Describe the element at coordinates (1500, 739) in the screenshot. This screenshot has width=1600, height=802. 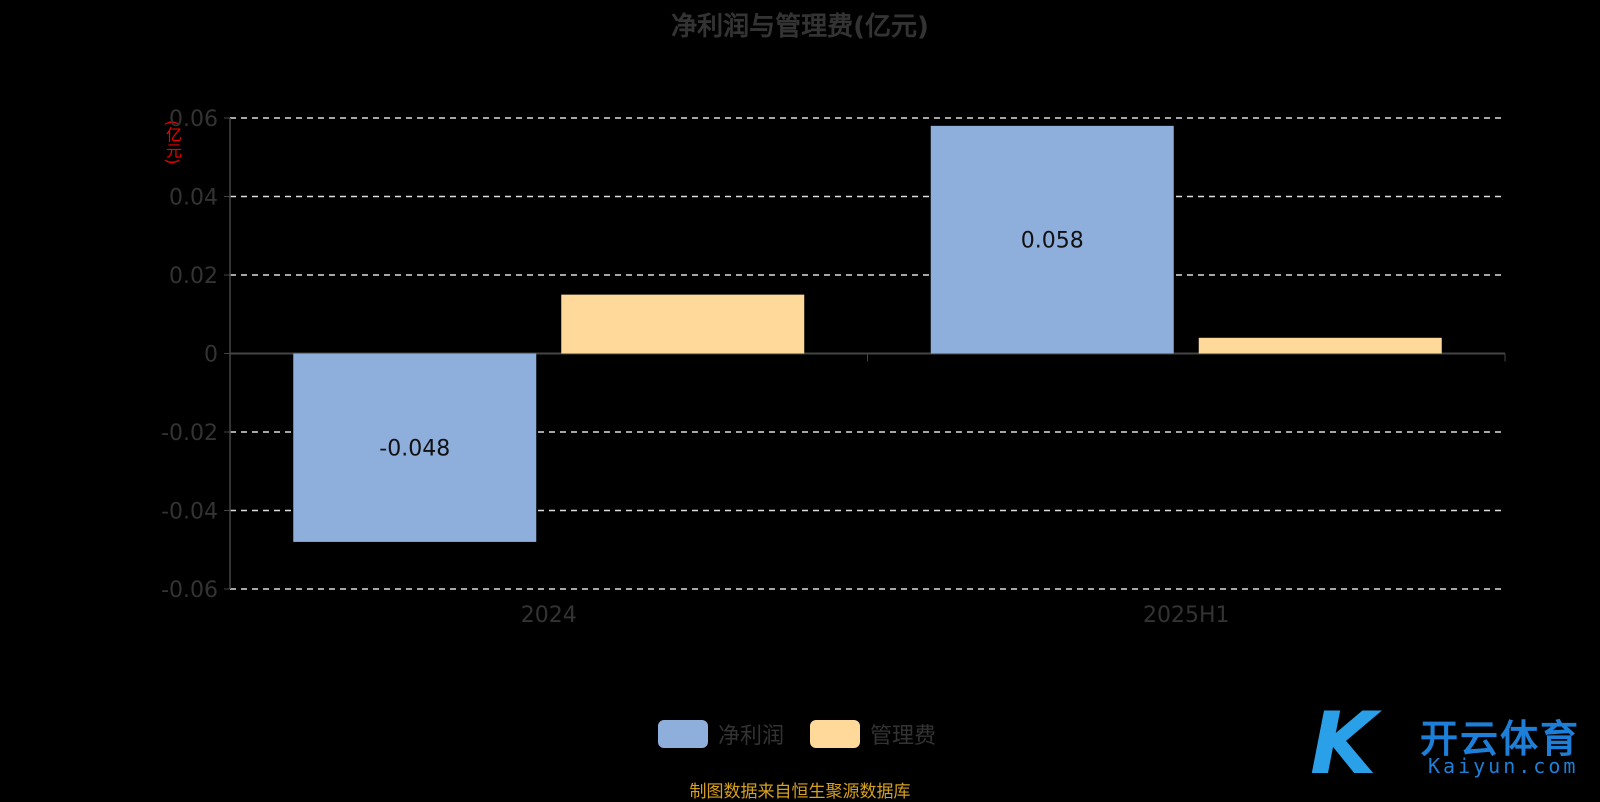
I see `logo-text: 开云体育` at that location.